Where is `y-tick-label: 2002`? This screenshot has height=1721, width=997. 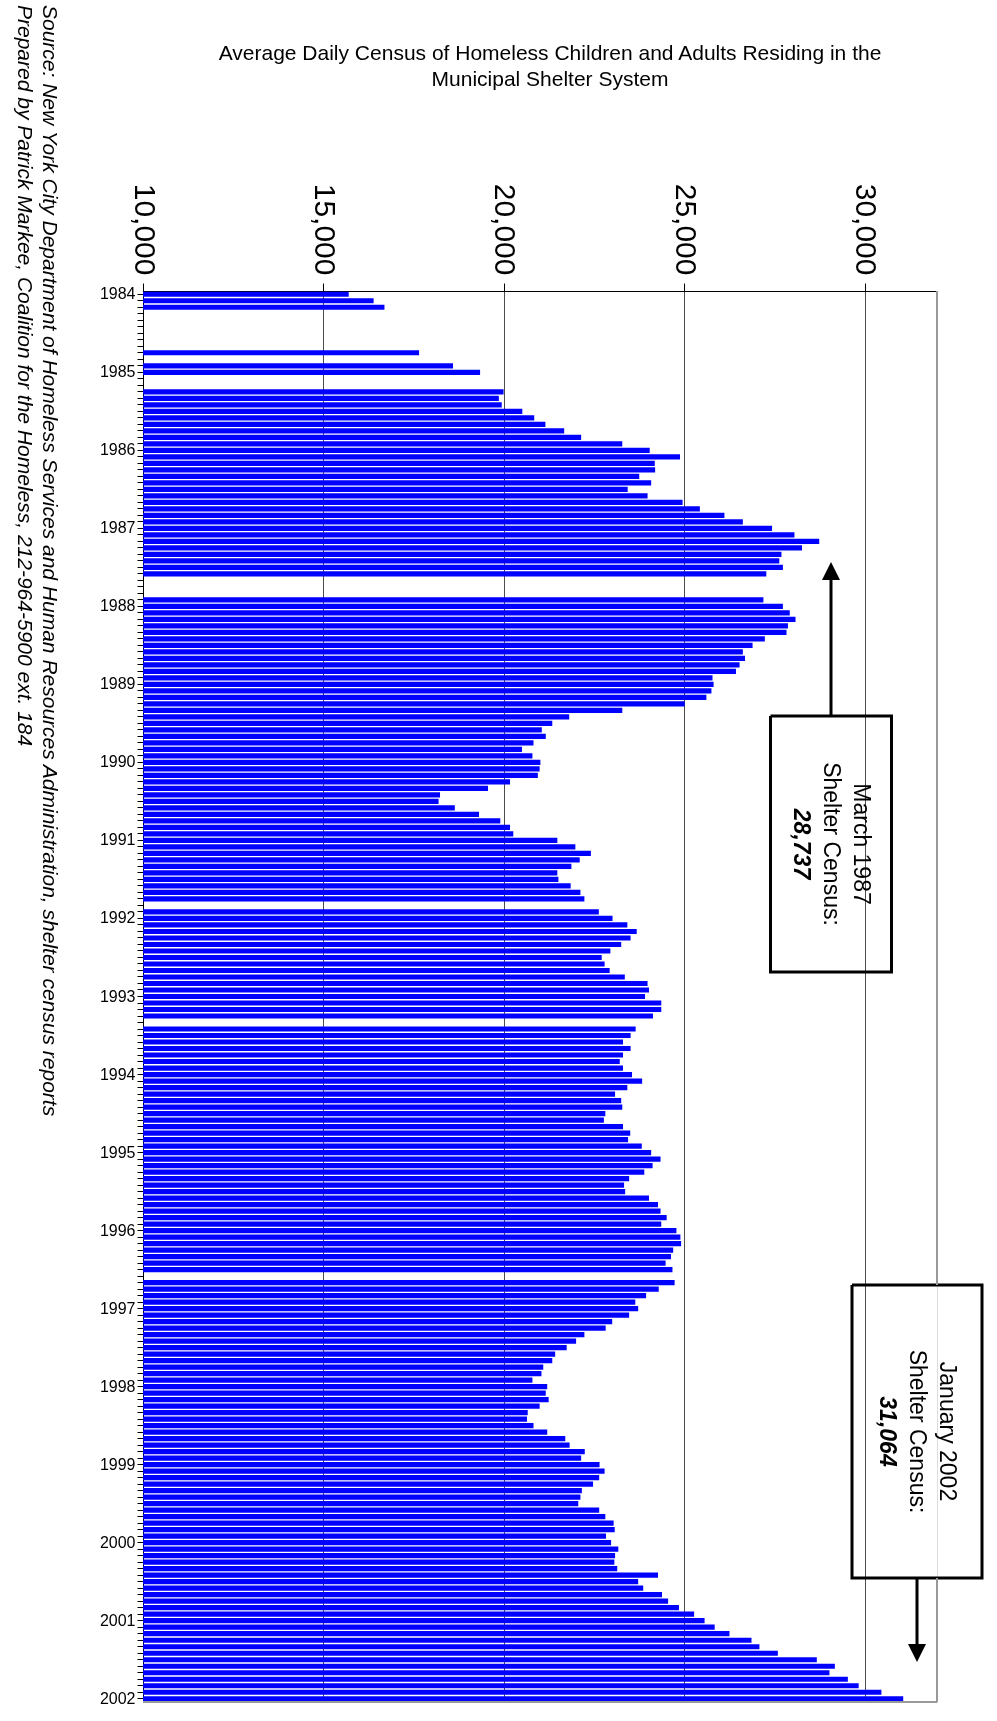
y-tick-label: 2002 is located at coordinates (117, 1698).